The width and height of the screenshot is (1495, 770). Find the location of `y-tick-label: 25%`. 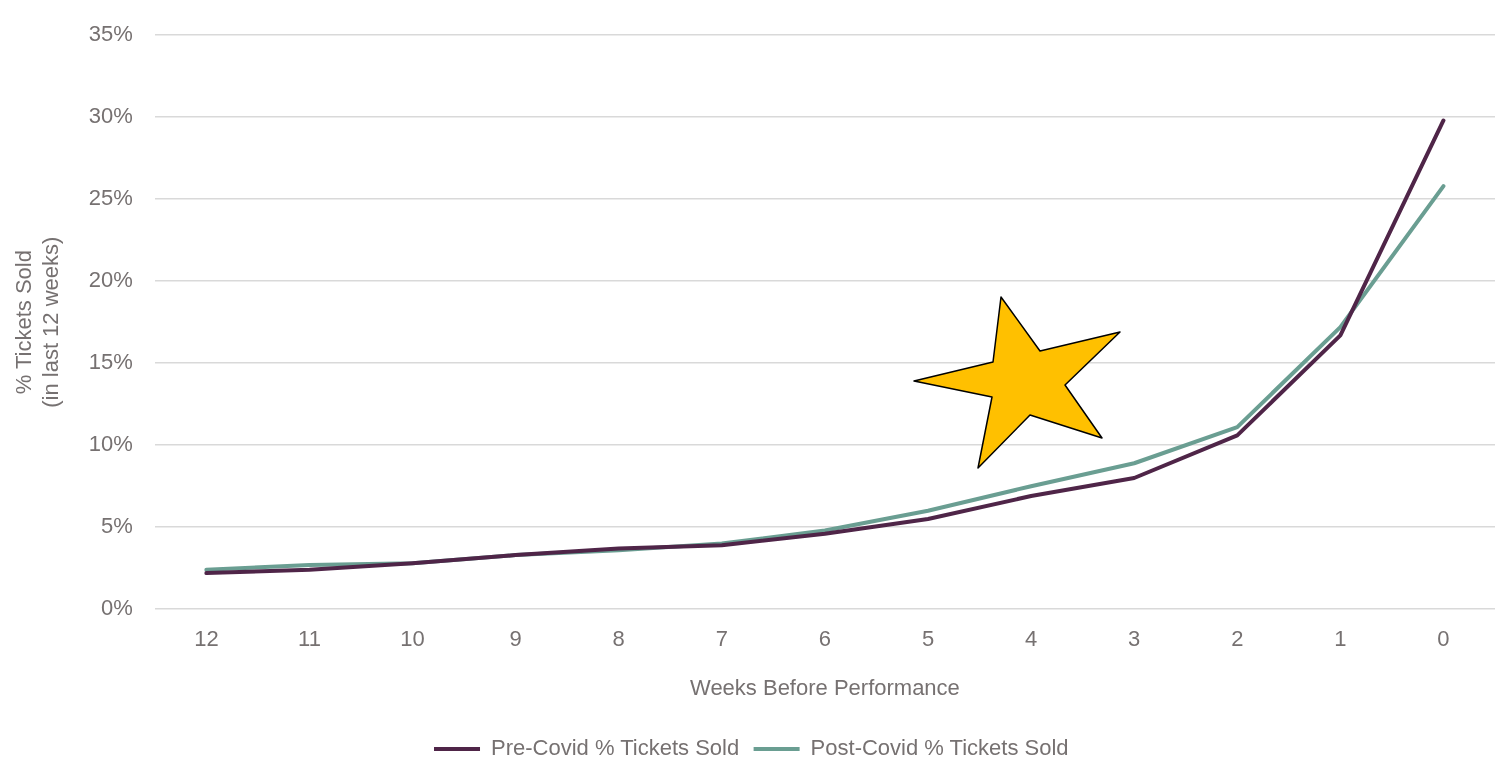

y-tick-label: 25% is located at coordinates (110, 198).